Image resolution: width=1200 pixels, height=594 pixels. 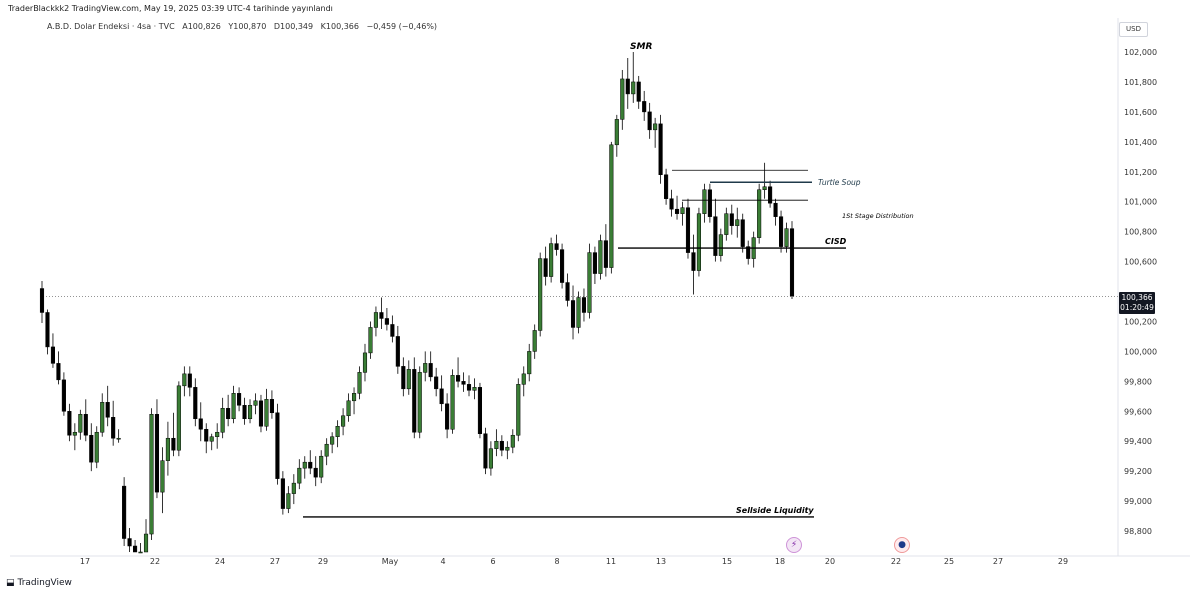 What do you see at coordinates (293, 26) in the screenshot?
I see `low-value: D100,349` at bounding box center [293, 26].